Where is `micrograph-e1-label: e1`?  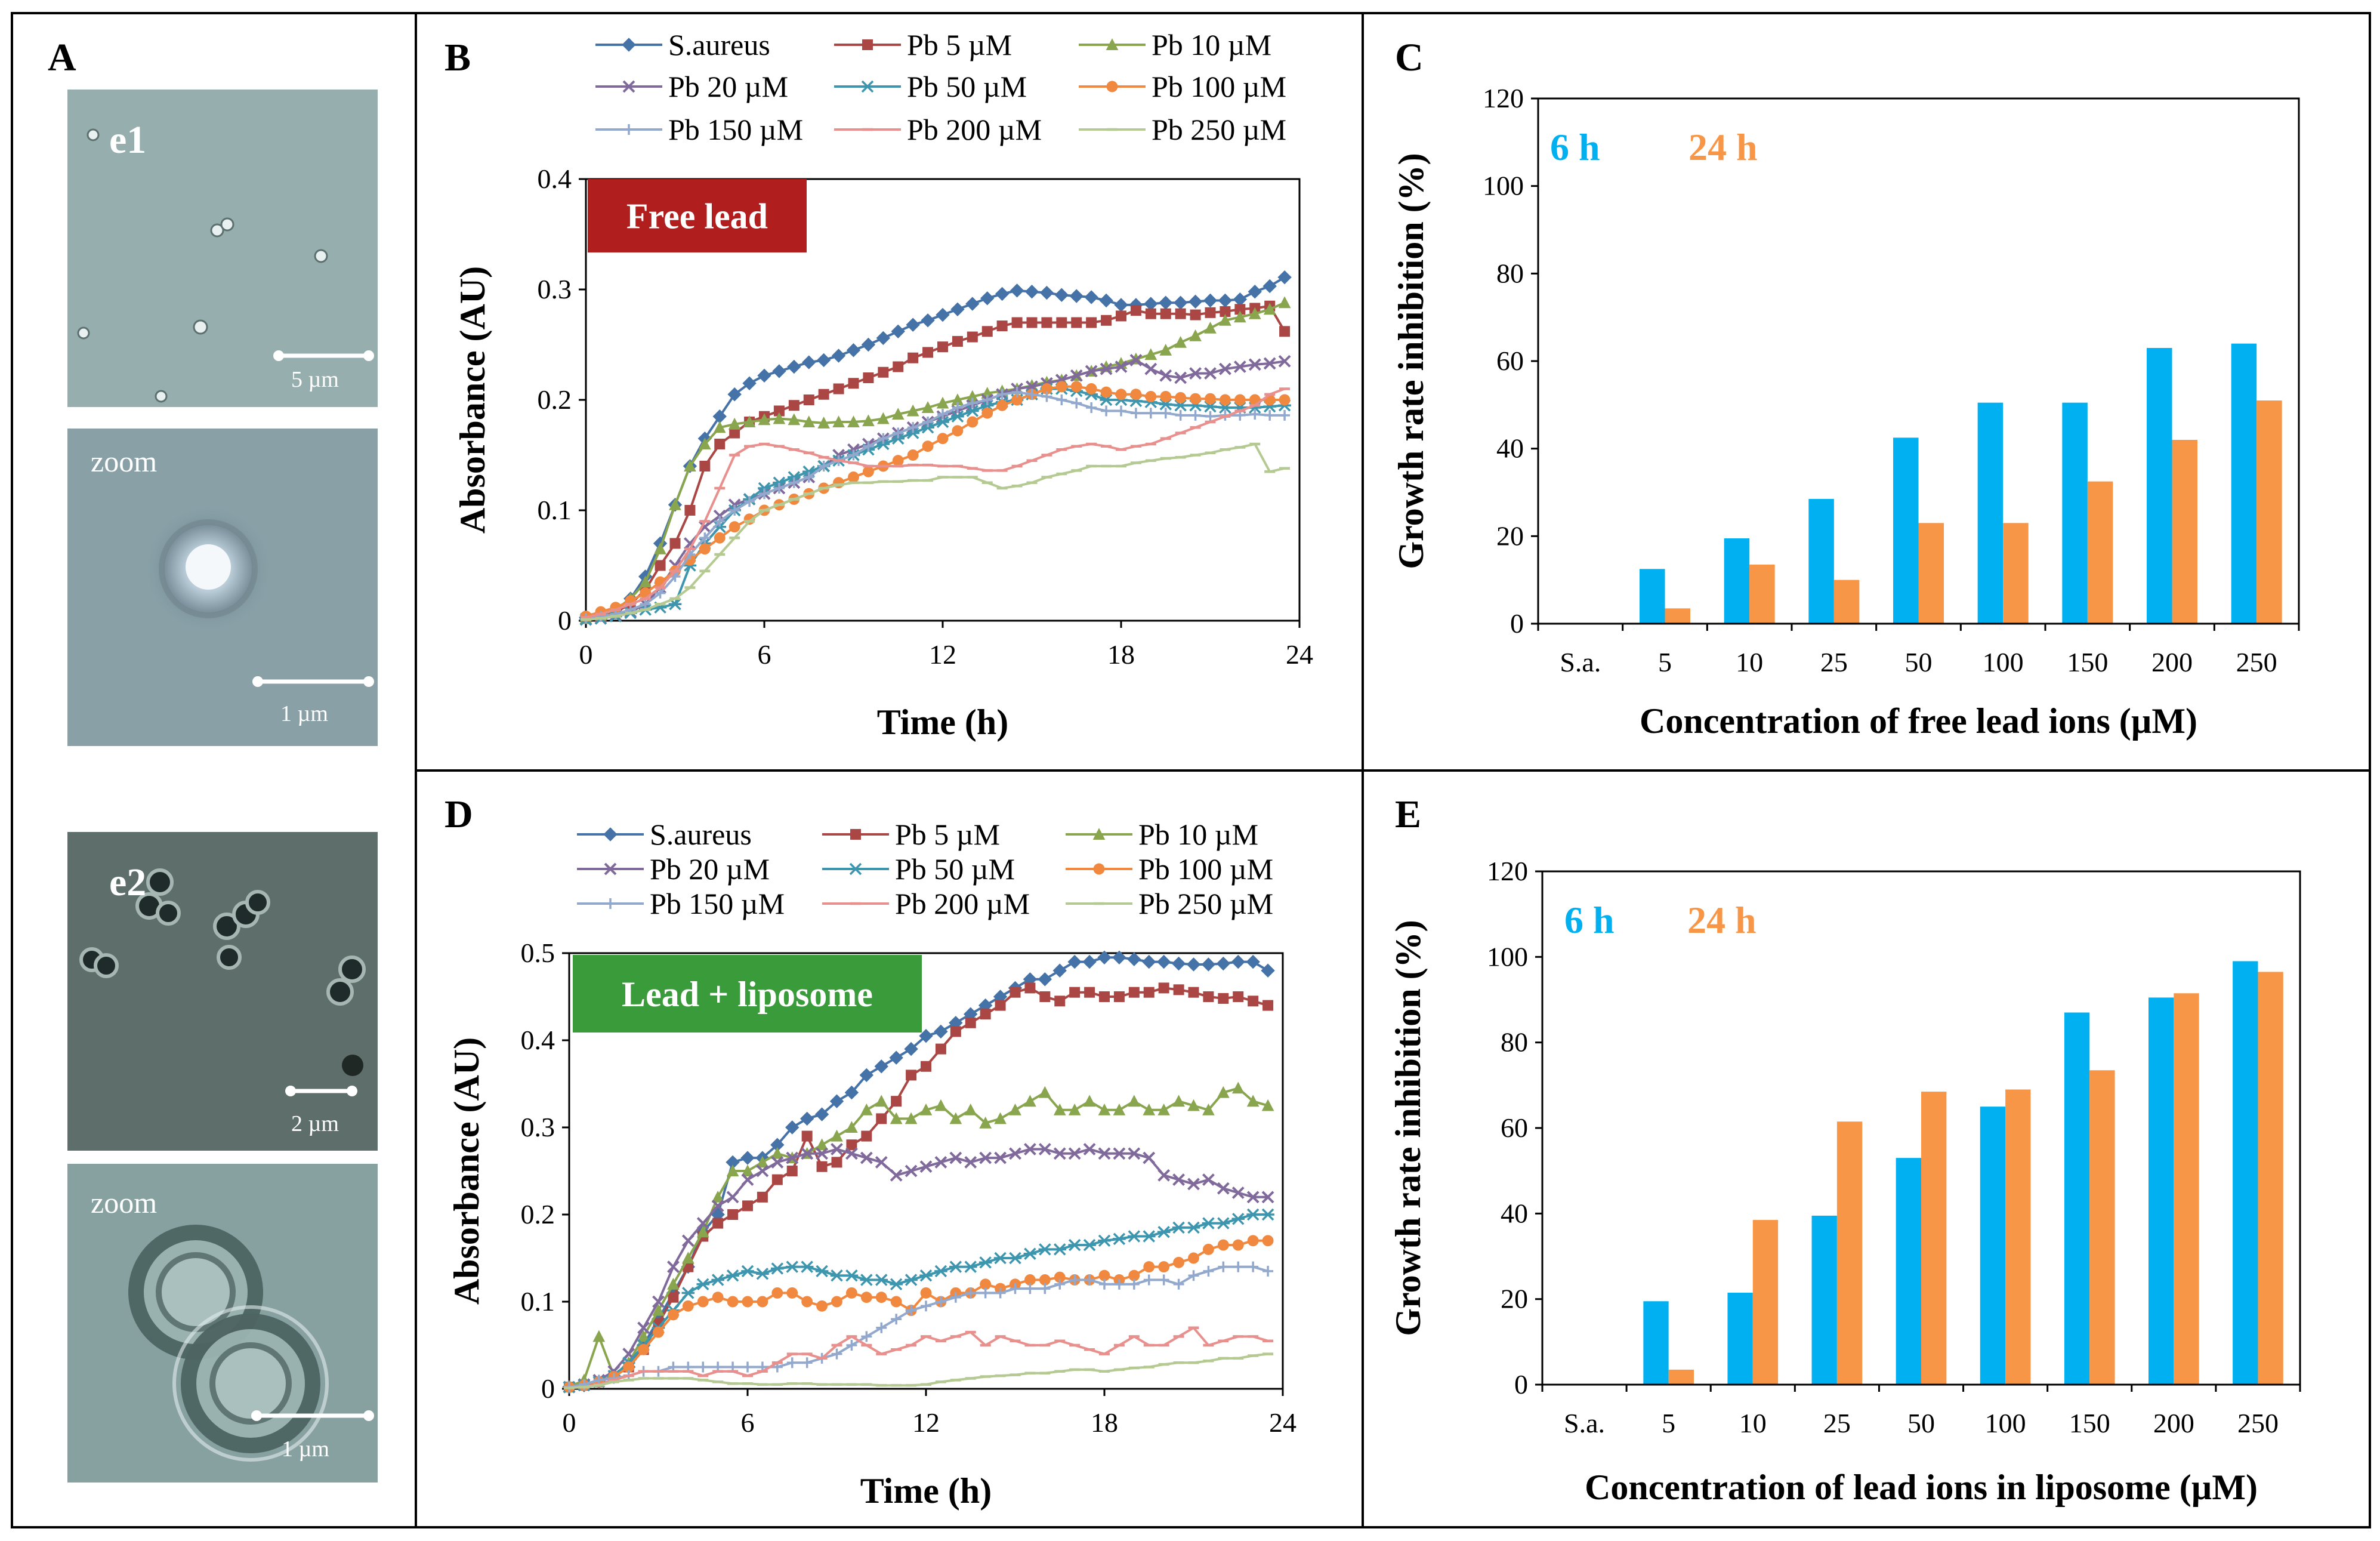
micrograph-e1-label: e1 is located at coordinates (127, 140).